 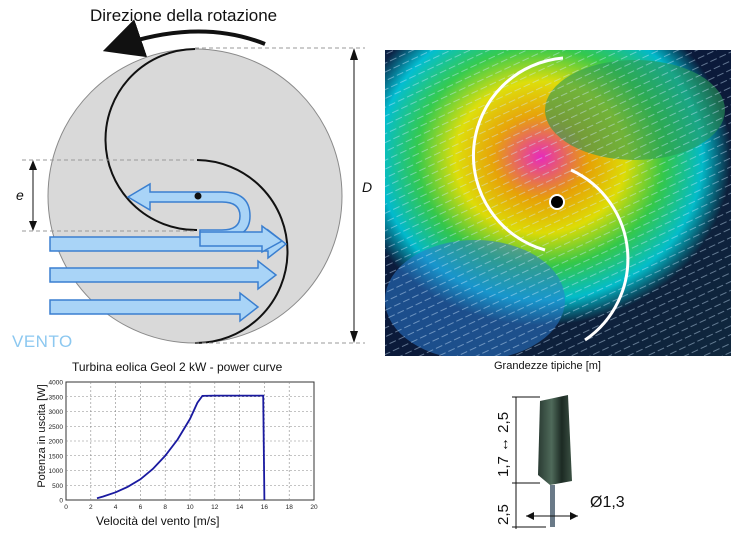 What do you see at coordinates (177, 367) in the screenshot?
I see `chart-title: Turbina eolica Geol 2 kW - power curve` at bounding box center [177, 367].